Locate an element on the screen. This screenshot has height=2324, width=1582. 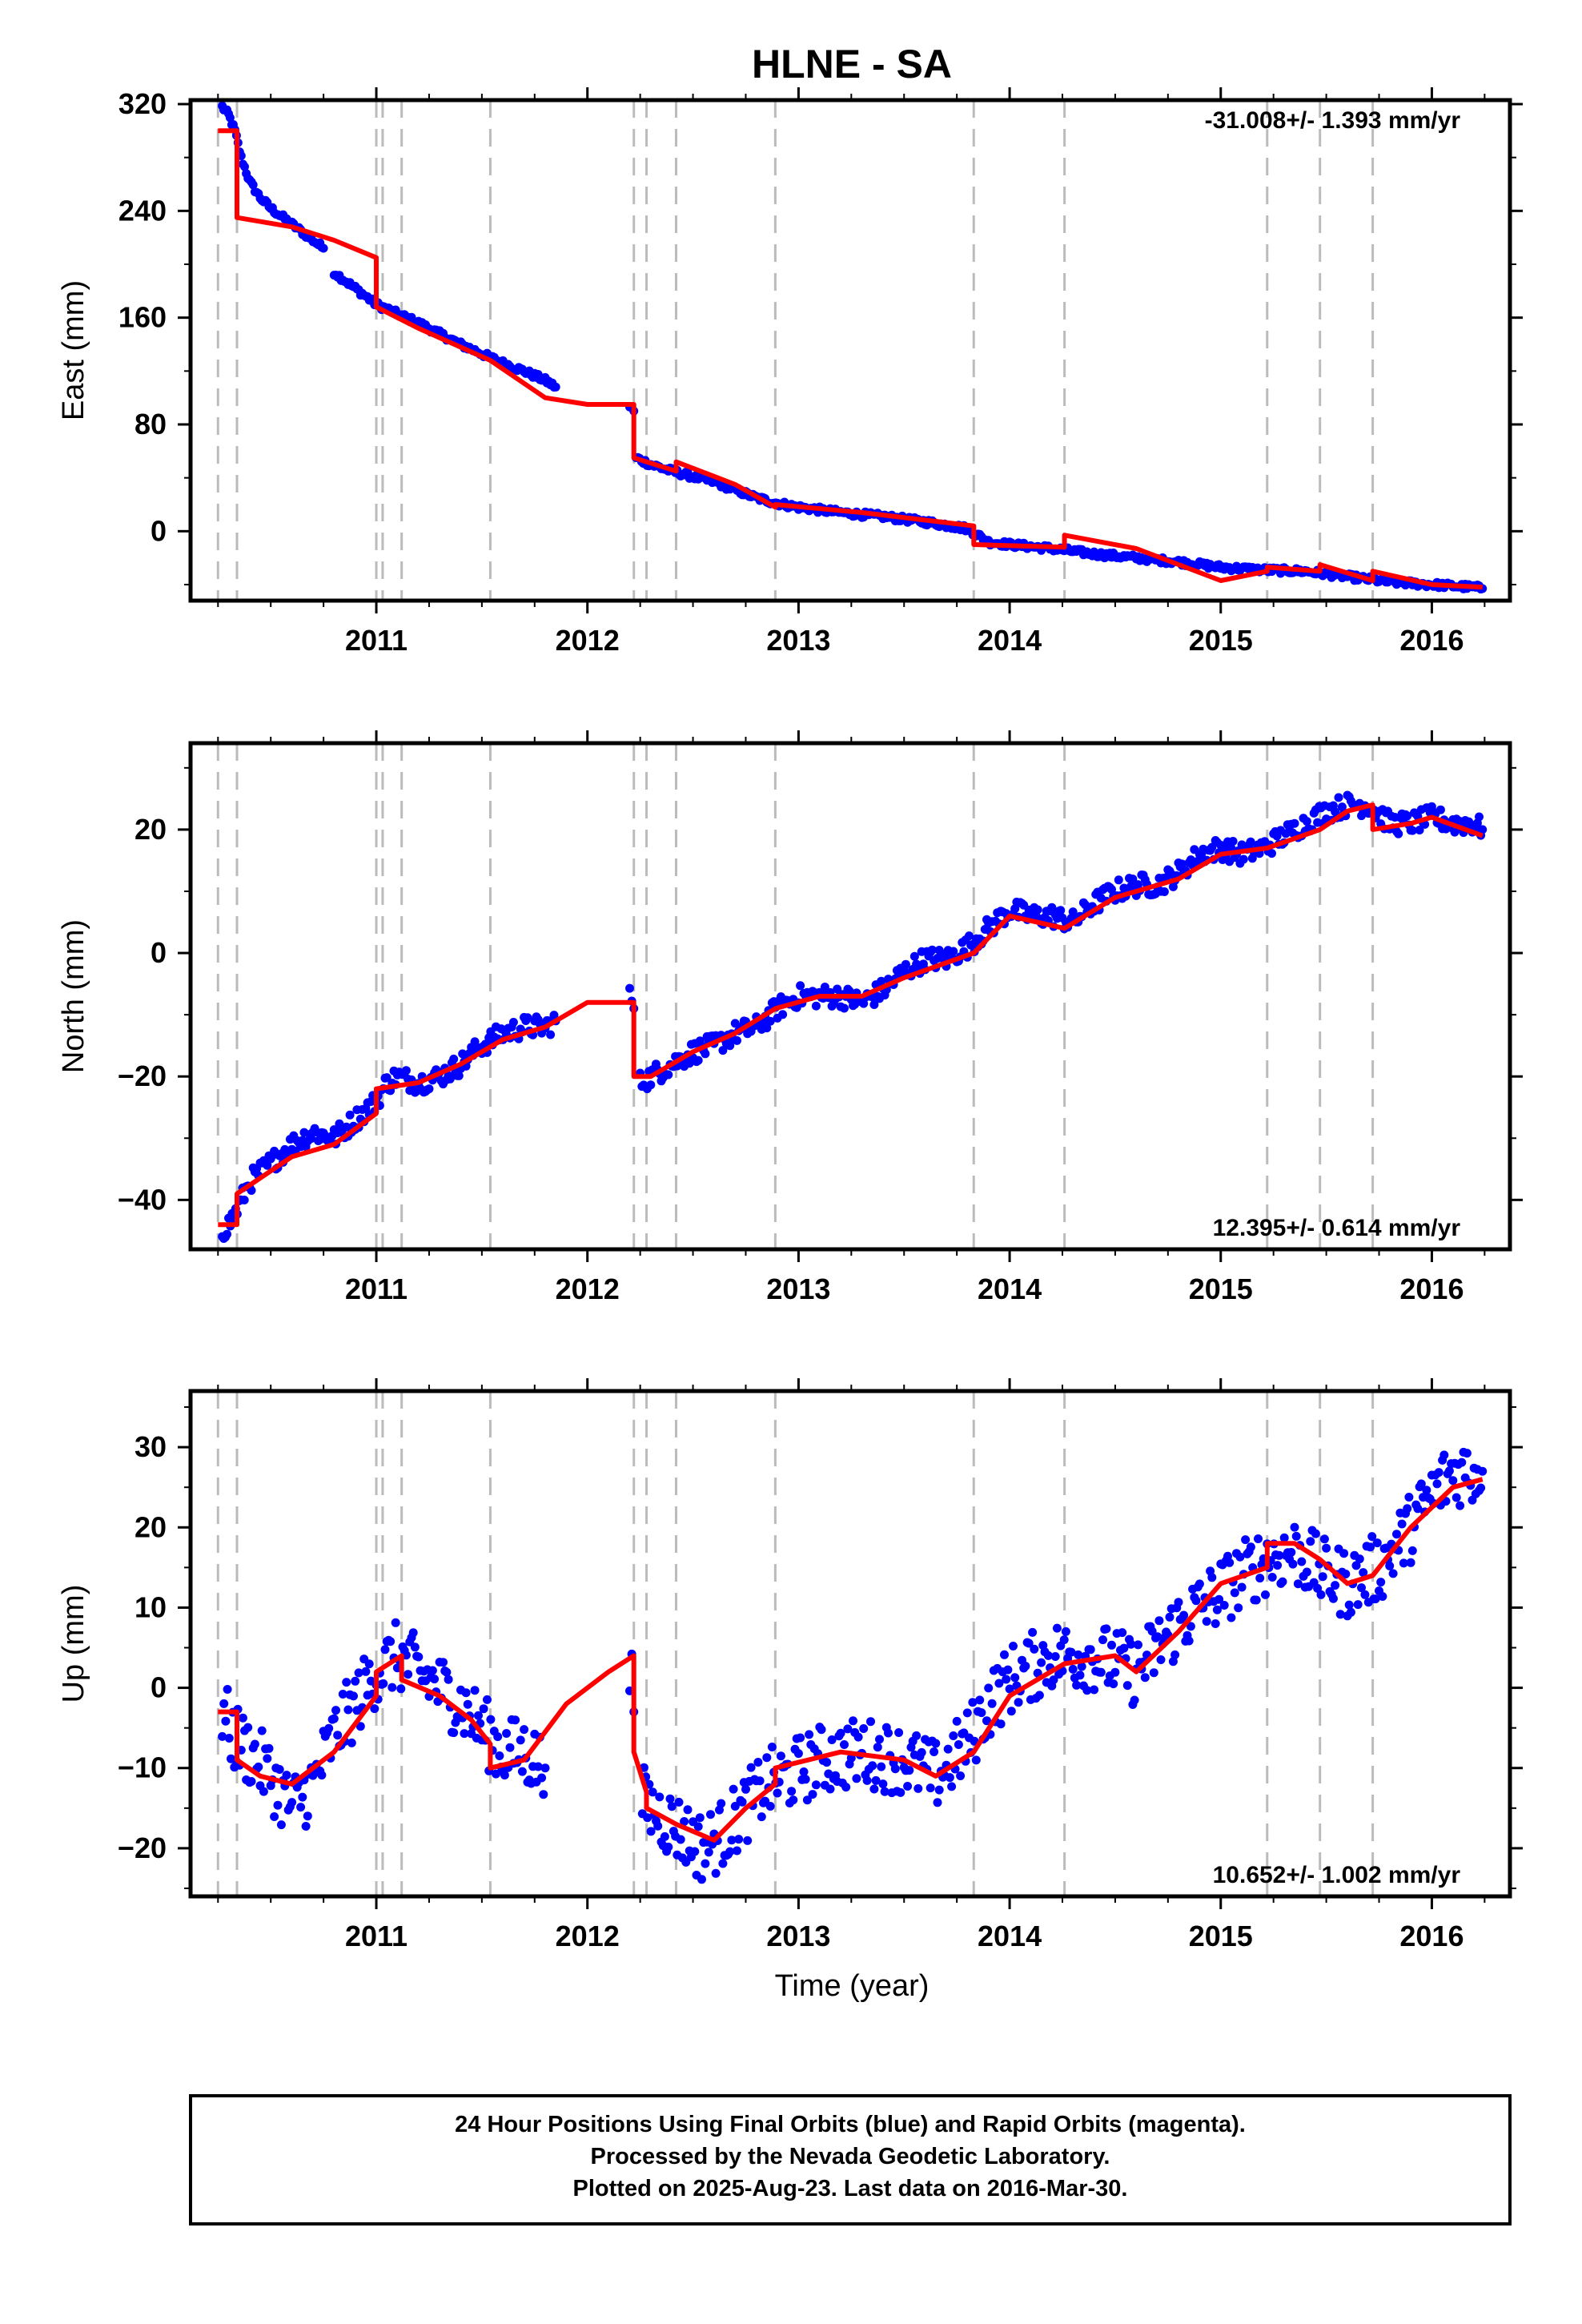
y-tick-label: 30 is located at coordinates (151, 1446).